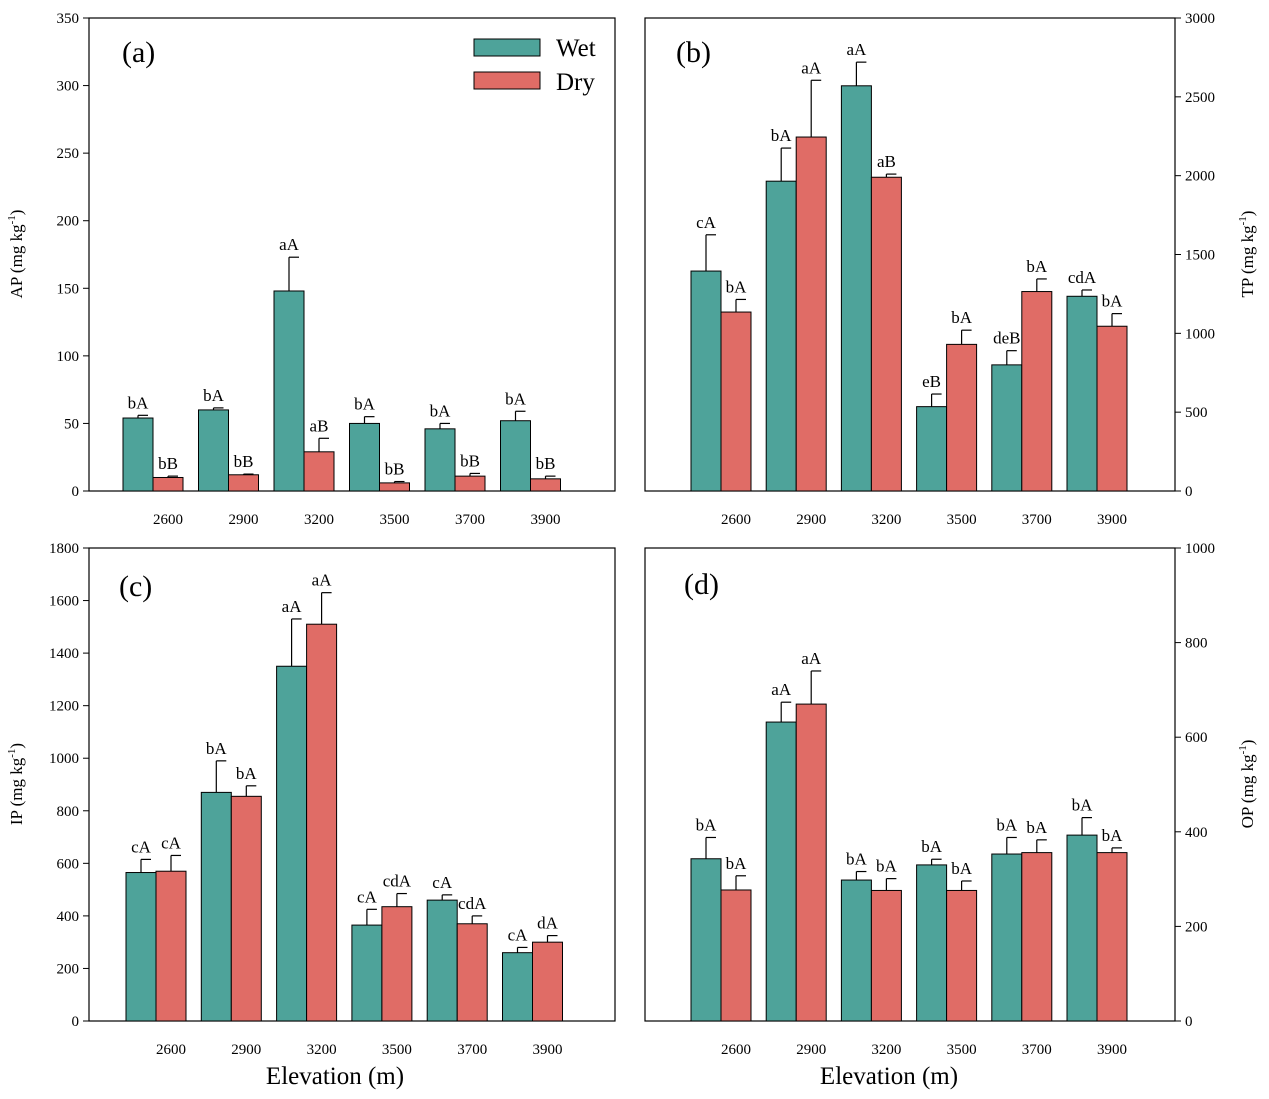 The height and width of the screenshot is (1099, 1269). I want to click on y-tick-label: 150, so click(68, 289).